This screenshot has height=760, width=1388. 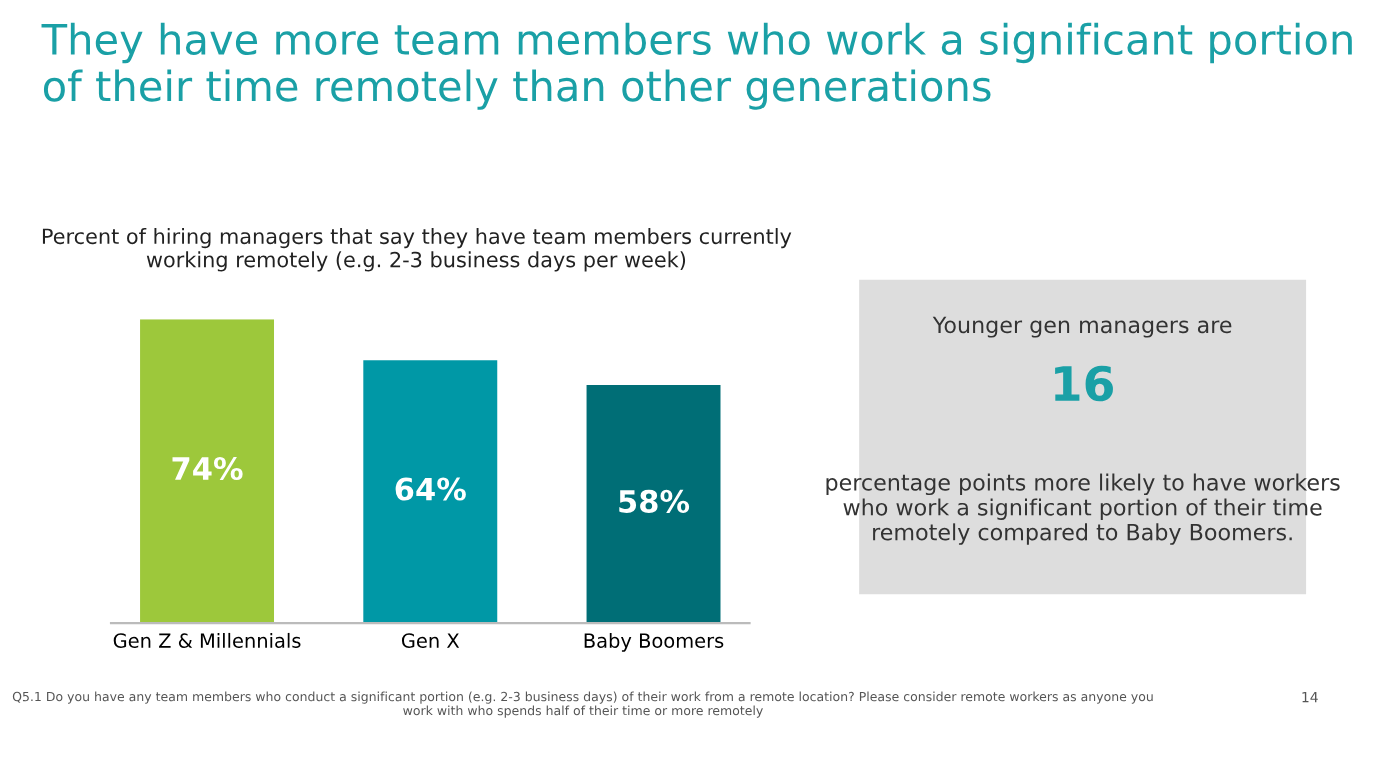 What do you see at coordinates (654, 501) in the screenshot?
I see `data-label: 58%` at bounding box center [654, 501].